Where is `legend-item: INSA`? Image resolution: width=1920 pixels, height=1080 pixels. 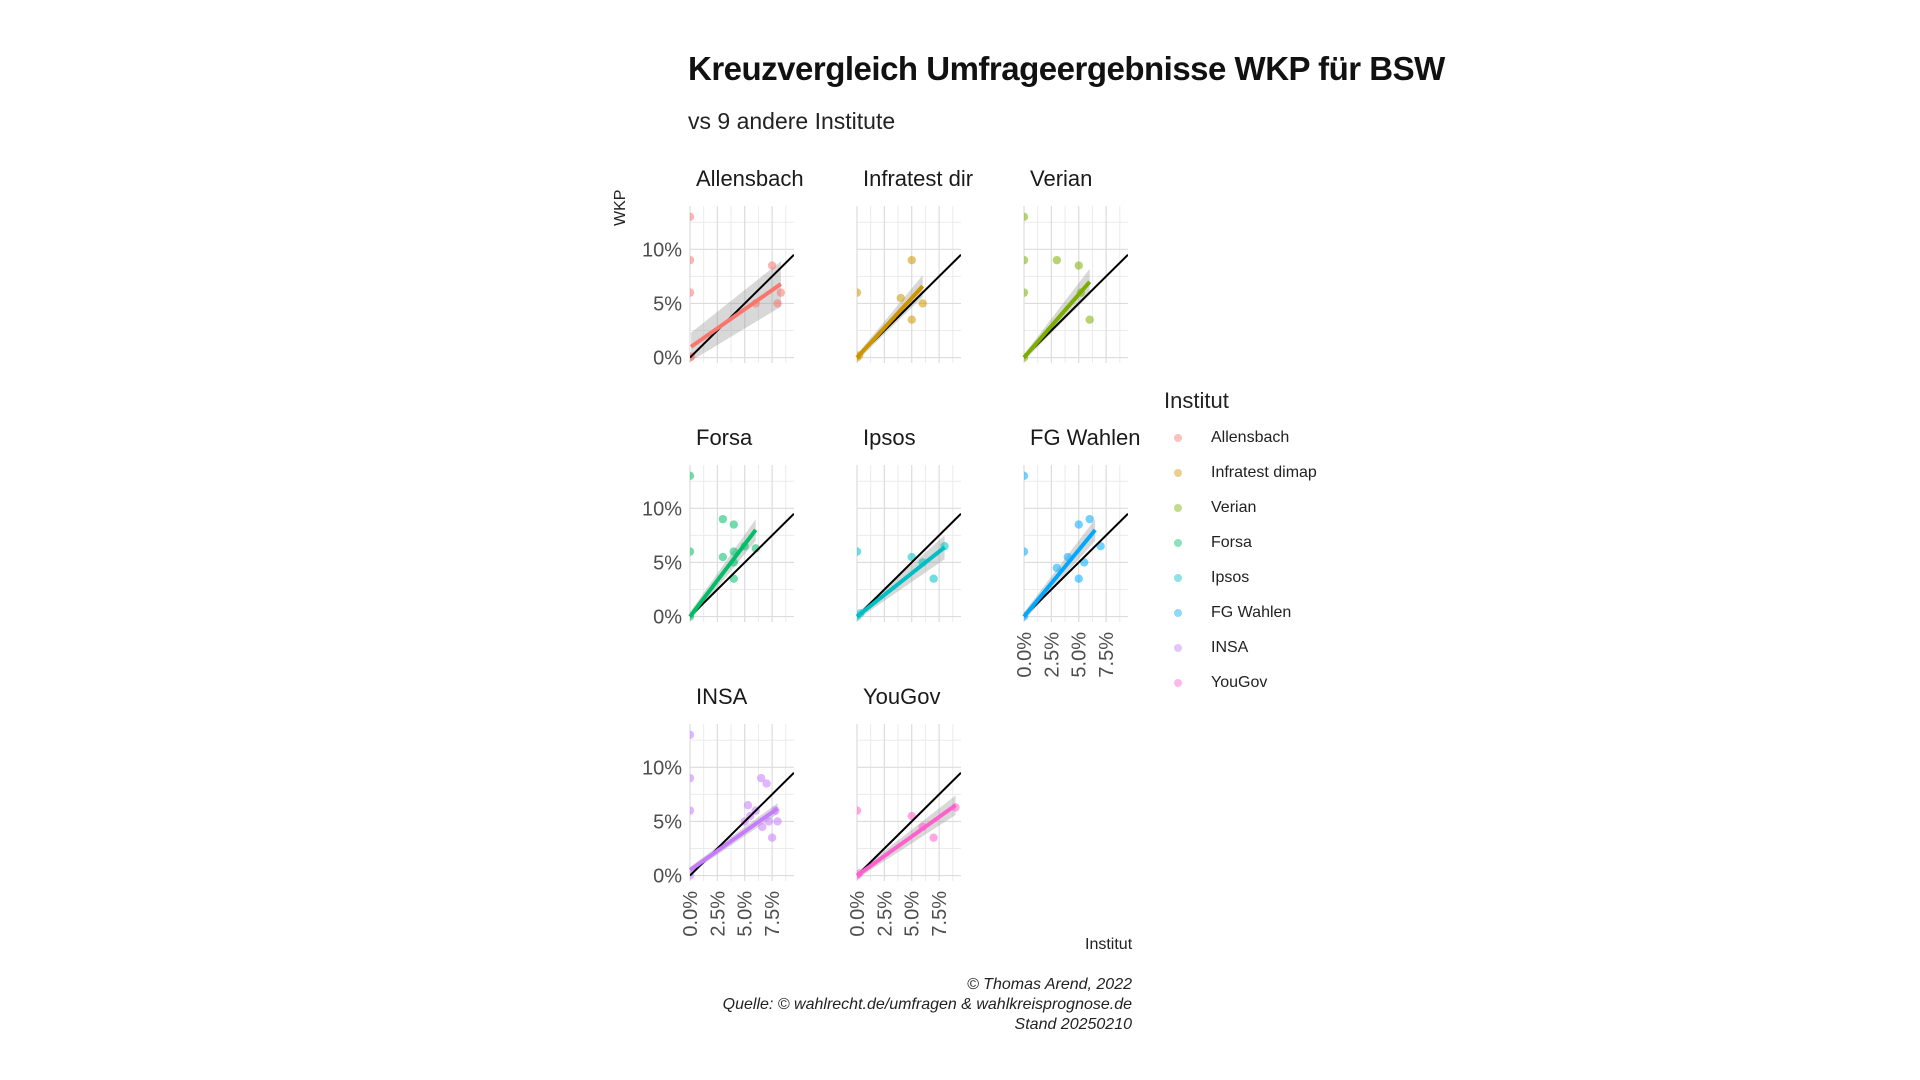
legend-item: INSA is located at coordinates (1211, 648).